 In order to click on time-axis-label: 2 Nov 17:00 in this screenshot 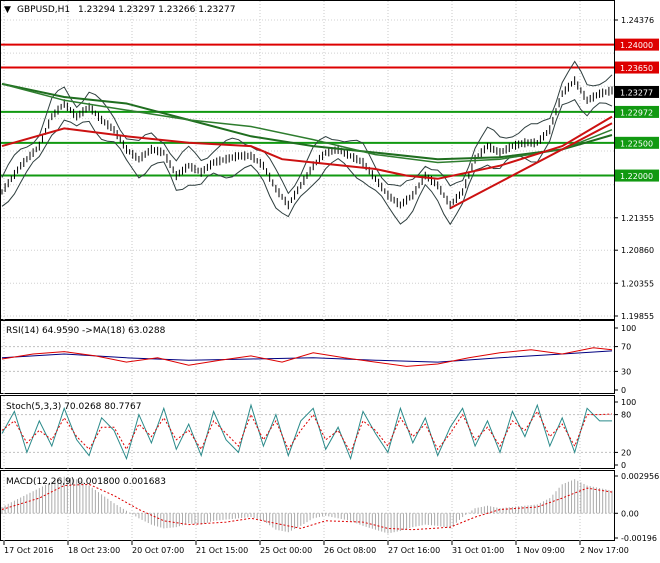, I will do `click(604, 550)`.